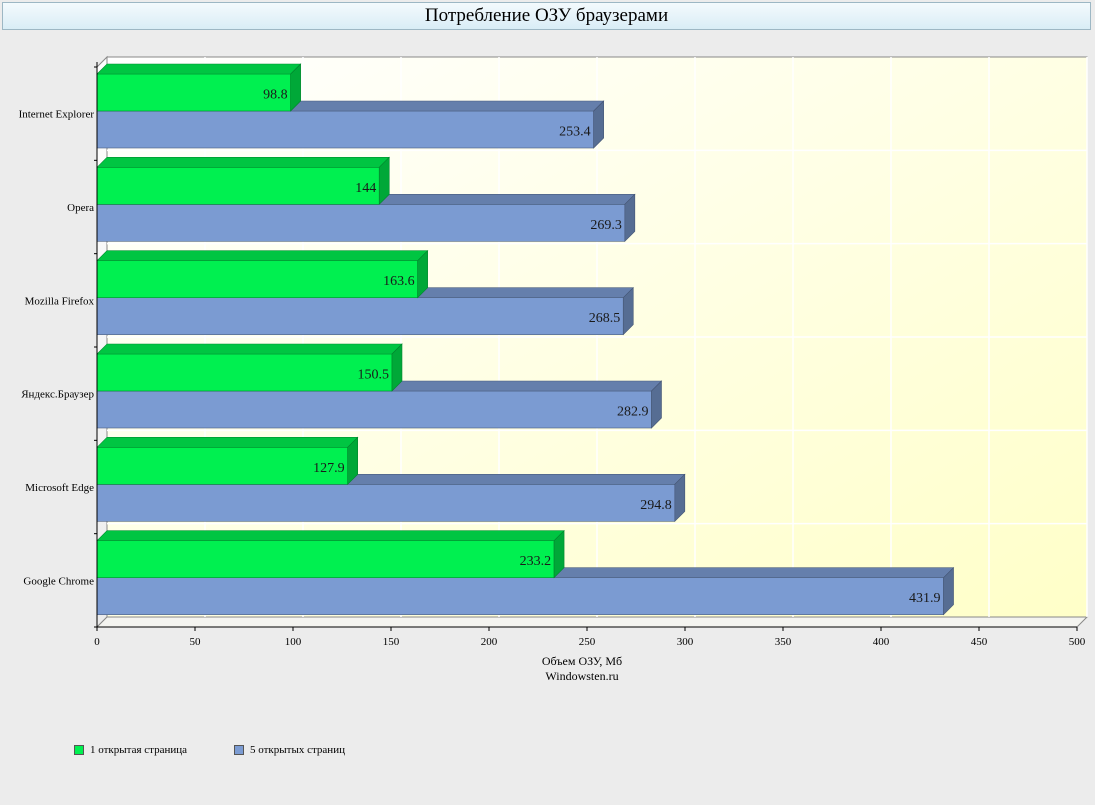 This screenshot has height=805, width=1095. What do you see at coordinates (979, 642) in the screenshot?
I see `x-tick-label: 450` at bounding box center [979, 642].